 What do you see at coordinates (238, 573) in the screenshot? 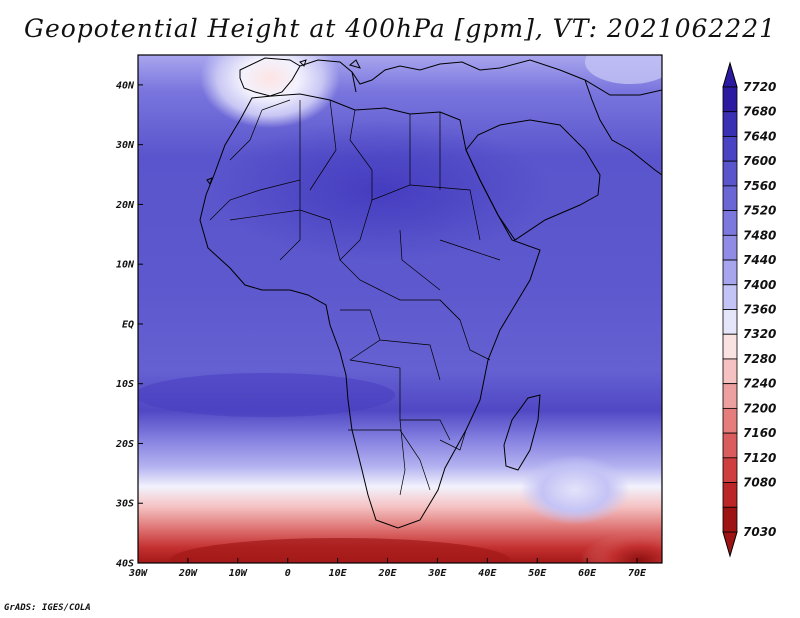
I see `lon-tick-label: 10W` at bounding box center [238, 573].